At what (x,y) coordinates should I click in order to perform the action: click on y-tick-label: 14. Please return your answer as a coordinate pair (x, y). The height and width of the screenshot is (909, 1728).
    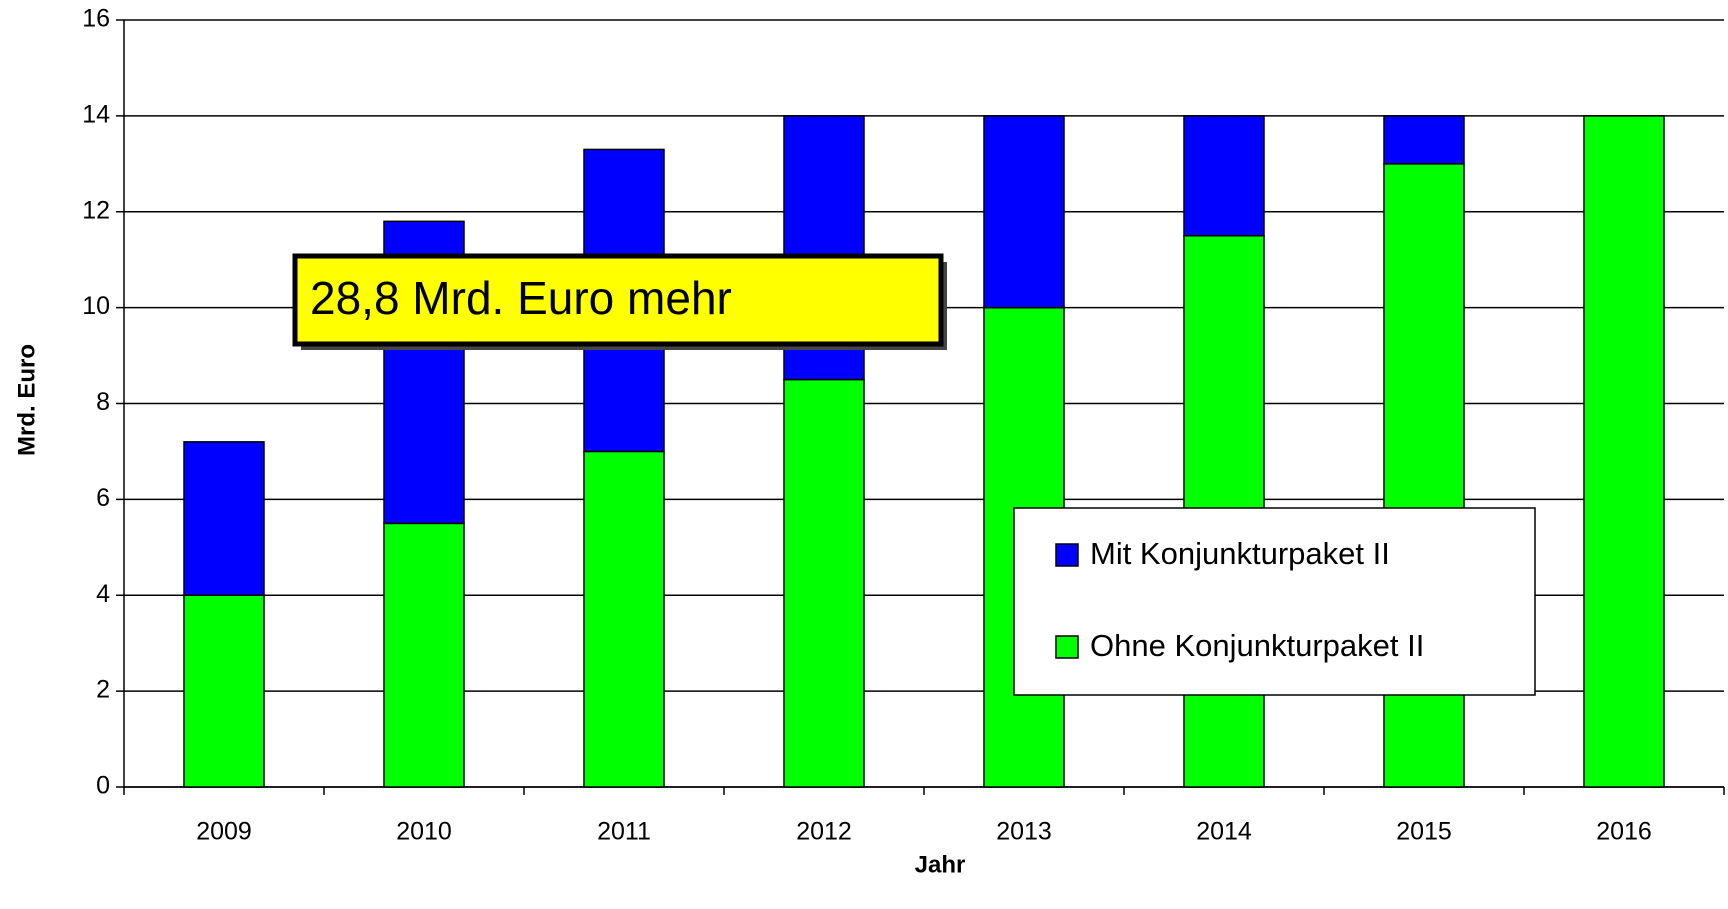
    Looking at the image, I should click on (96, 114).